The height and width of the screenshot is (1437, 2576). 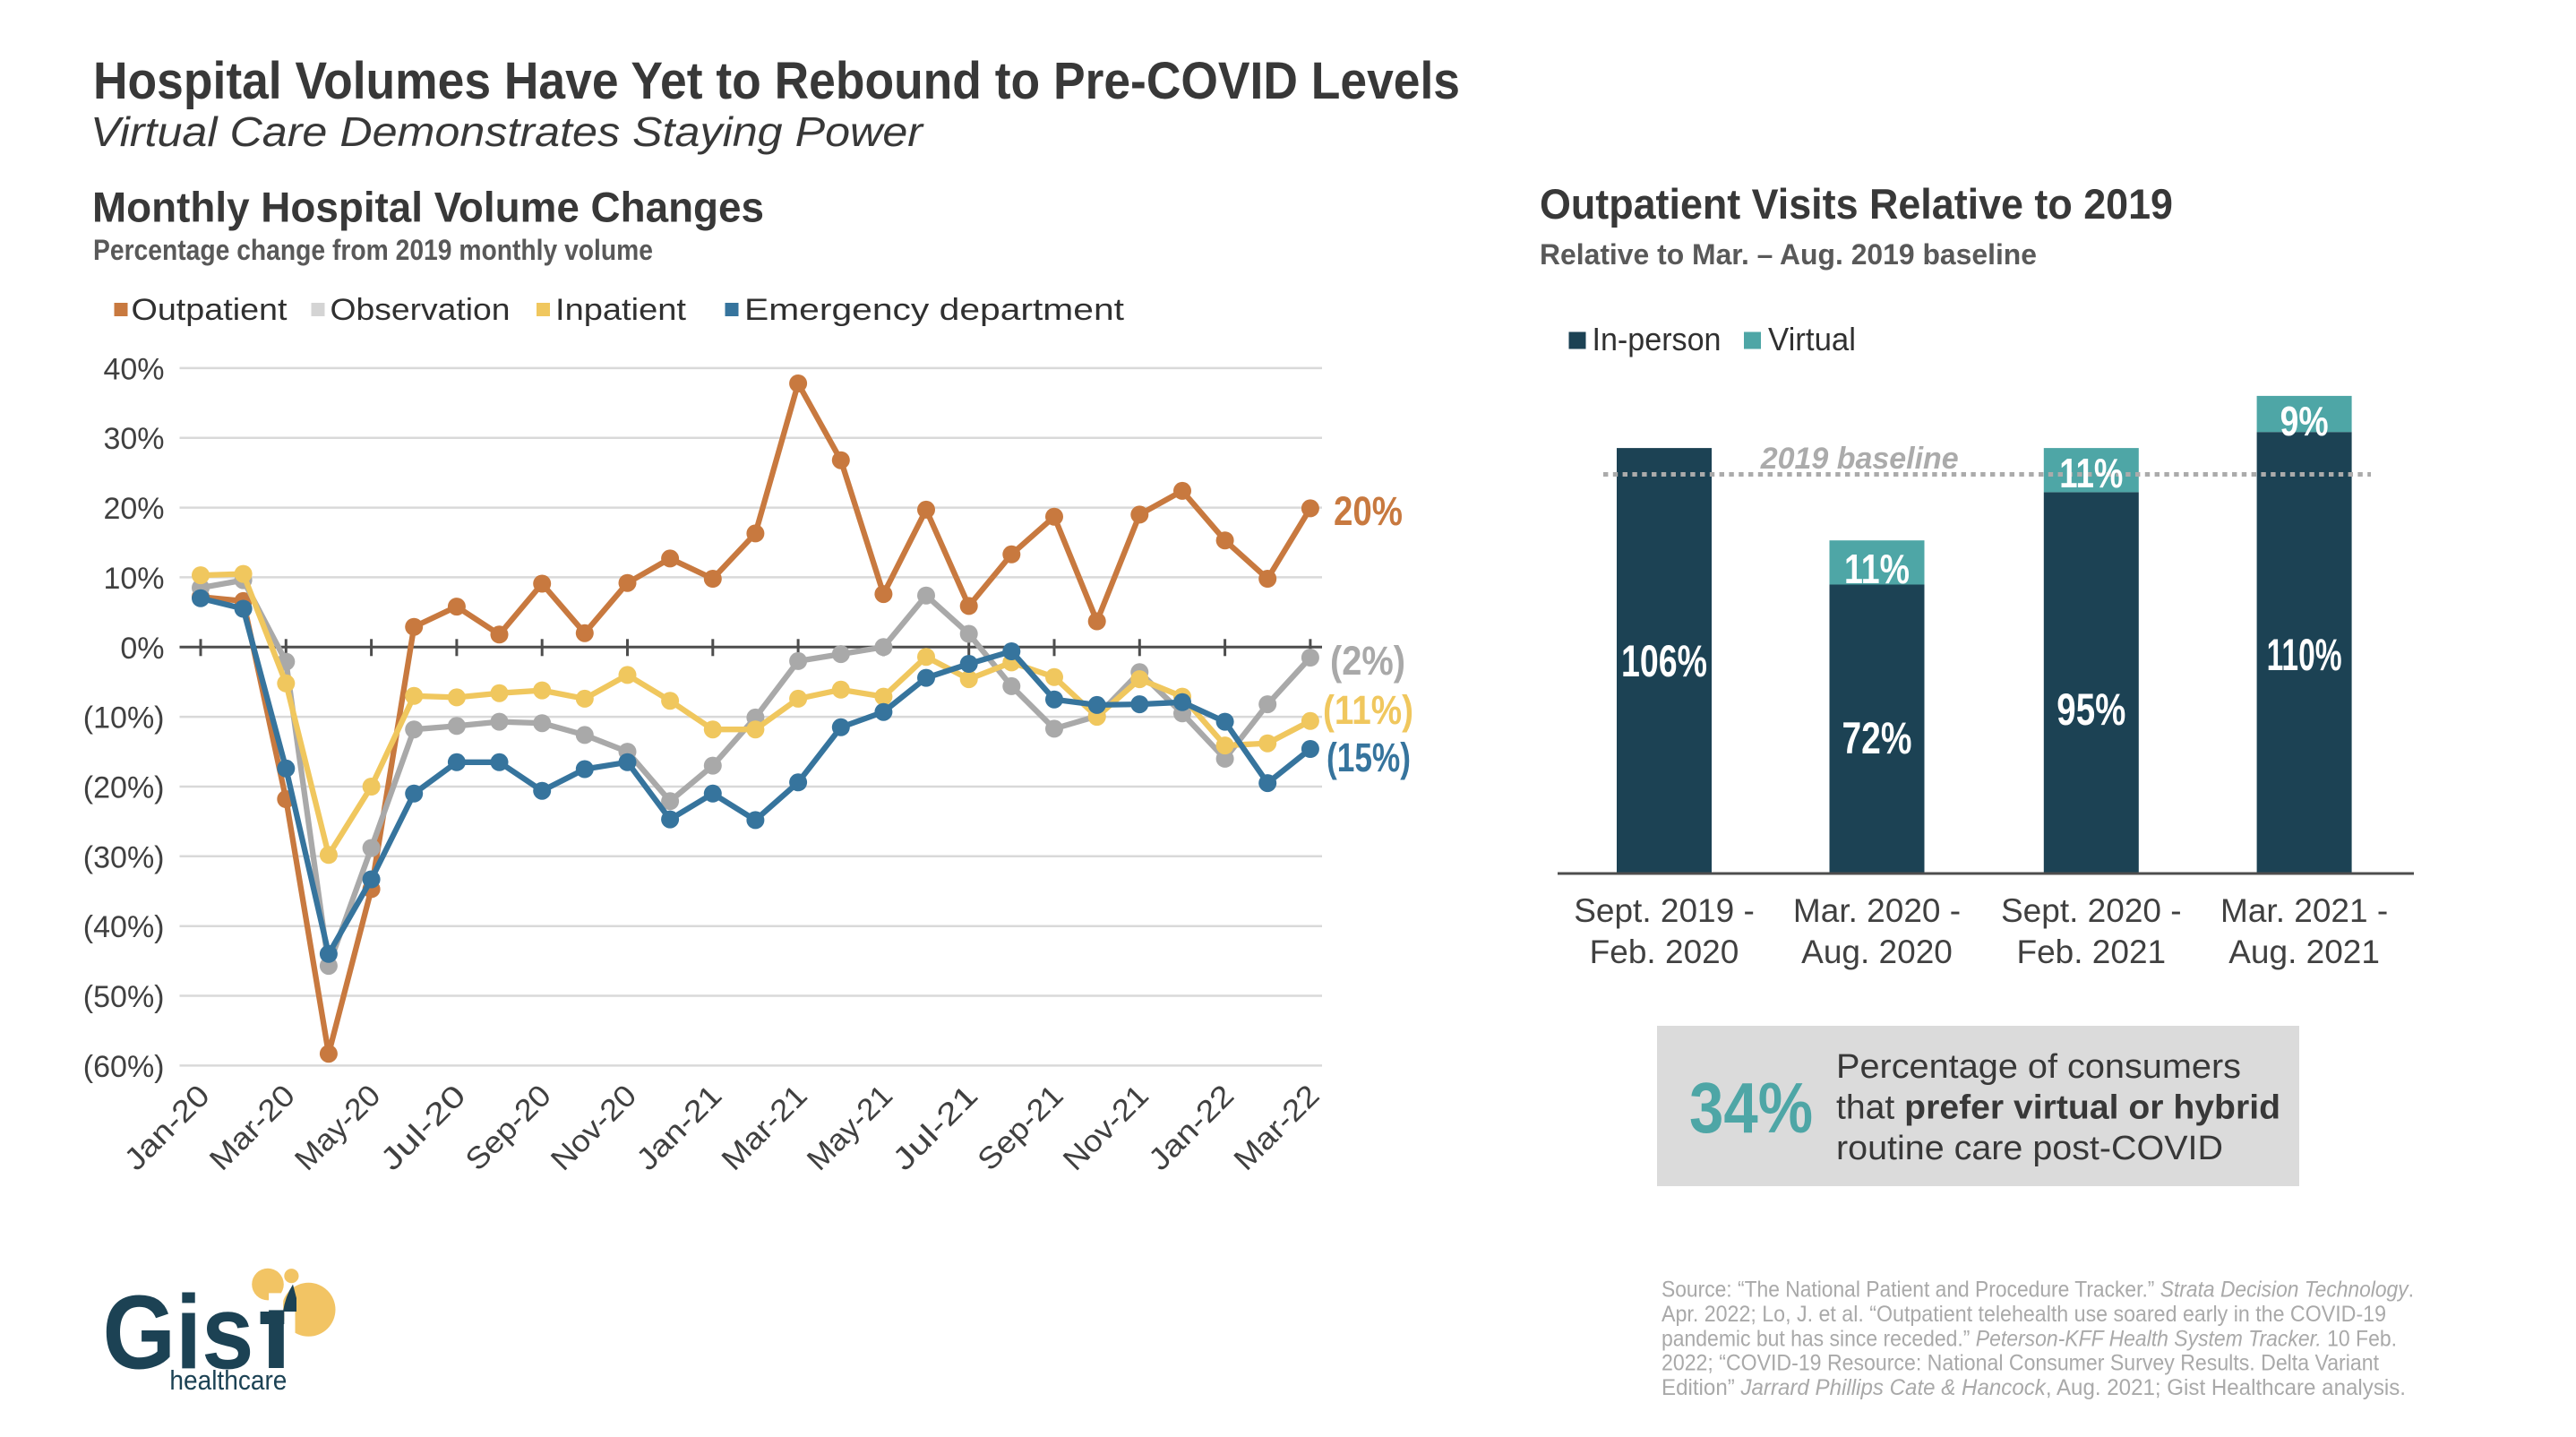 What do you see at coordinates (2058, 1108) in the screenshot?
I see `svg-text: that prefer virtual or hybrid` at bounding box center [2058, 1108].